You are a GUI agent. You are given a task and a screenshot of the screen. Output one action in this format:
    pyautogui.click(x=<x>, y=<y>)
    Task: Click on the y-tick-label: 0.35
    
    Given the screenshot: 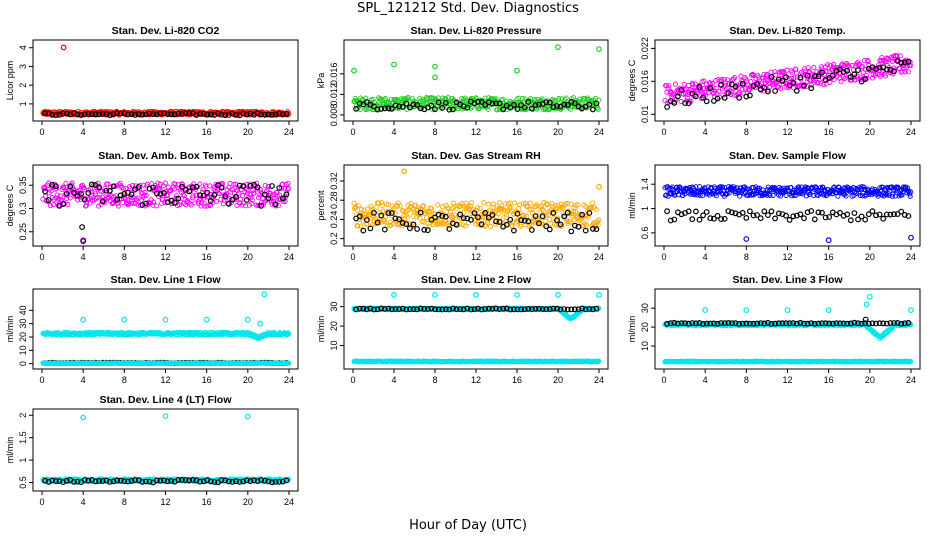 What is the action you would take?
    pyautogui.click(x=23, y=186)
    